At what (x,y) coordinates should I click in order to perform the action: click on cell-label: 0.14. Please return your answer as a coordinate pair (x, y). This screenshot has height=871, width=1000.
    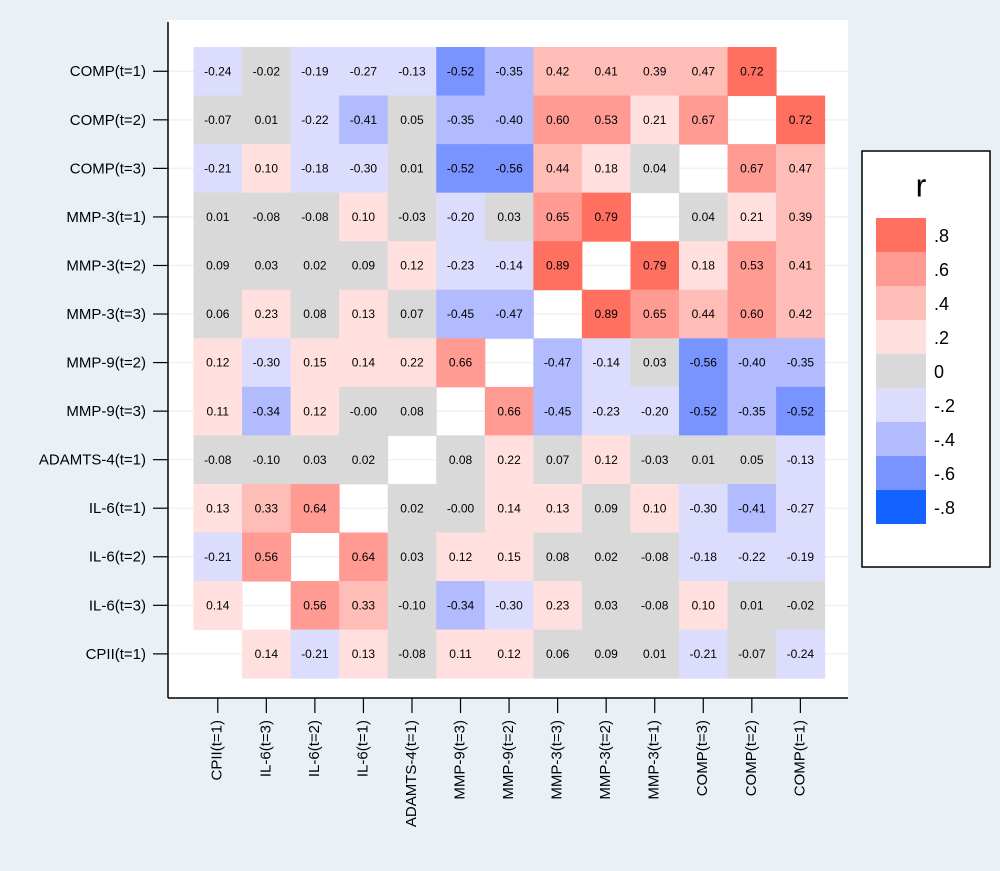
    Looking at the image, I should click on (364, 363).